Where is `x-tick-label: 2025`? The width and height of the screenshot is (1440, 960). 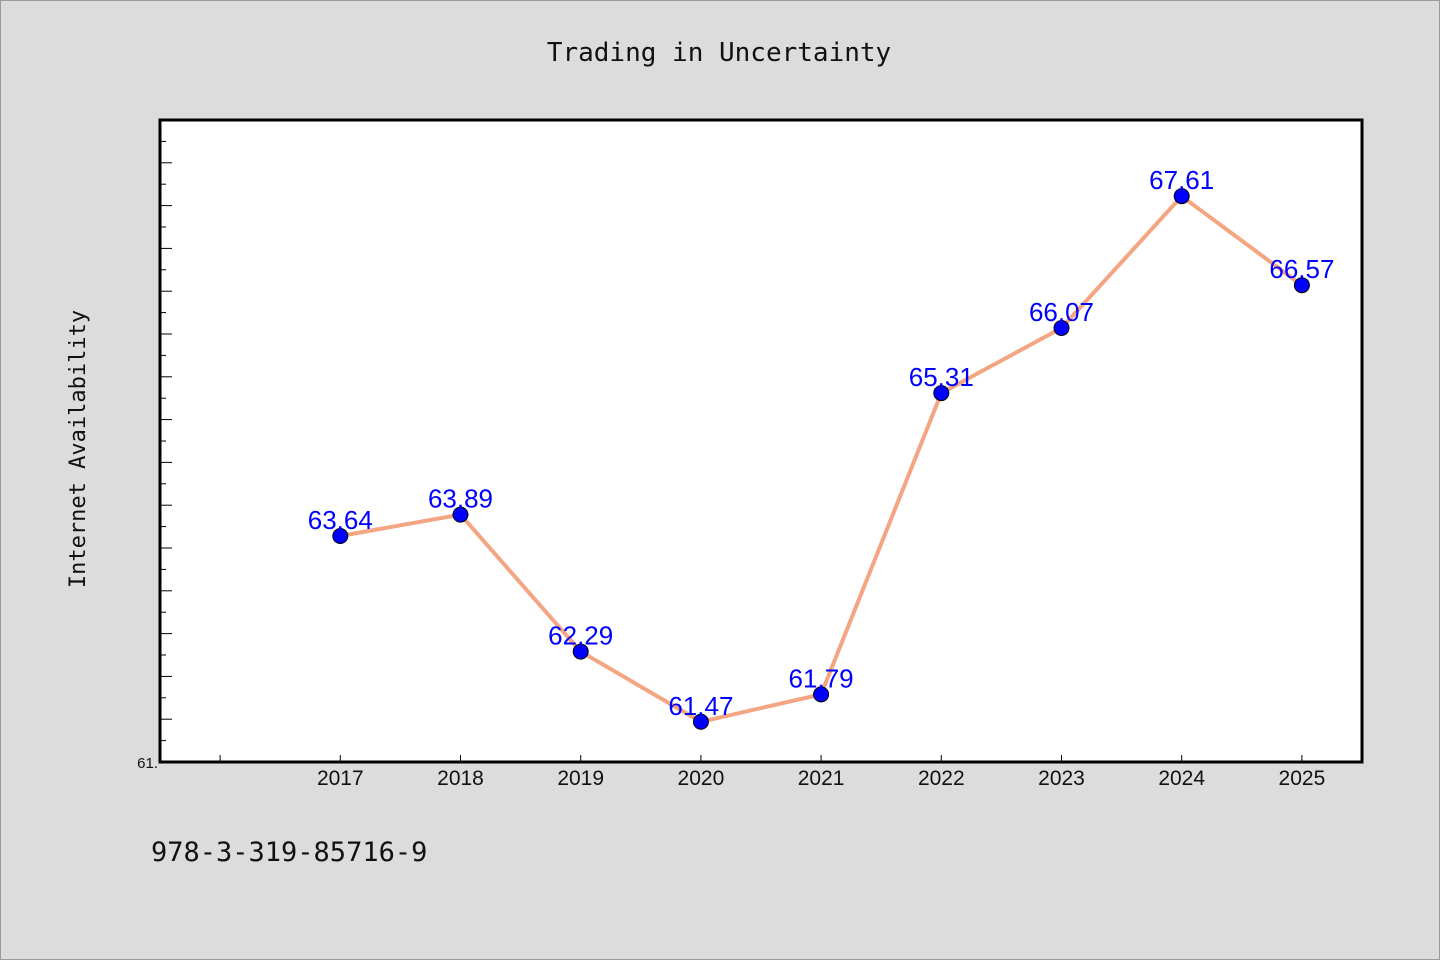 x-tick-label: 2025 is located at coordinates (1302, 778).